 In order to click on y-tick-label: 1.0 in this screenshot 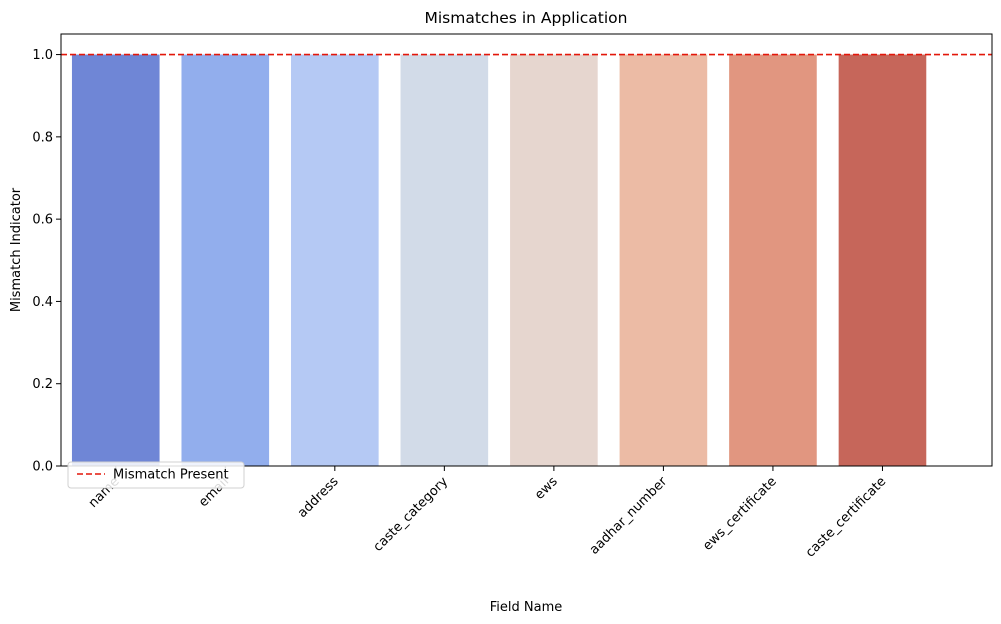, I will do `click(42, 55)`.